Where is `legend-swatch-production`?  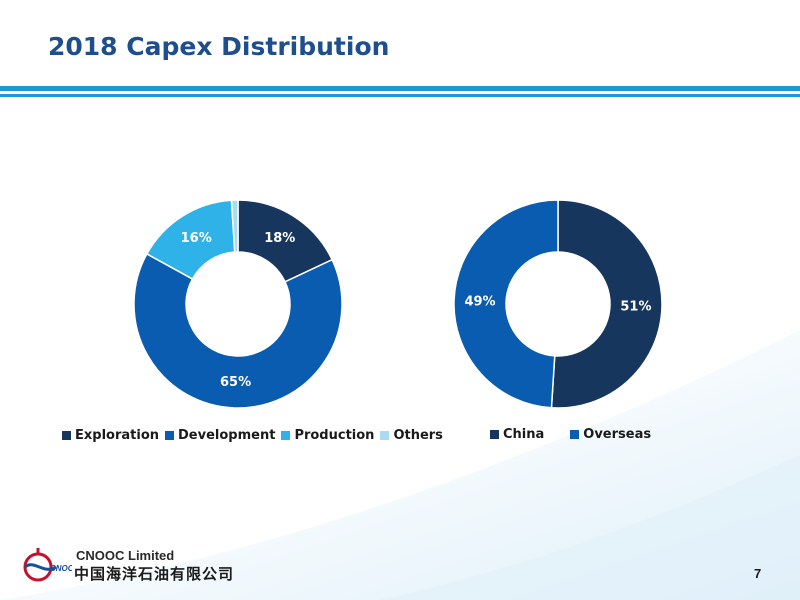 legend-swatch-production is located at coordinates (286, 435).